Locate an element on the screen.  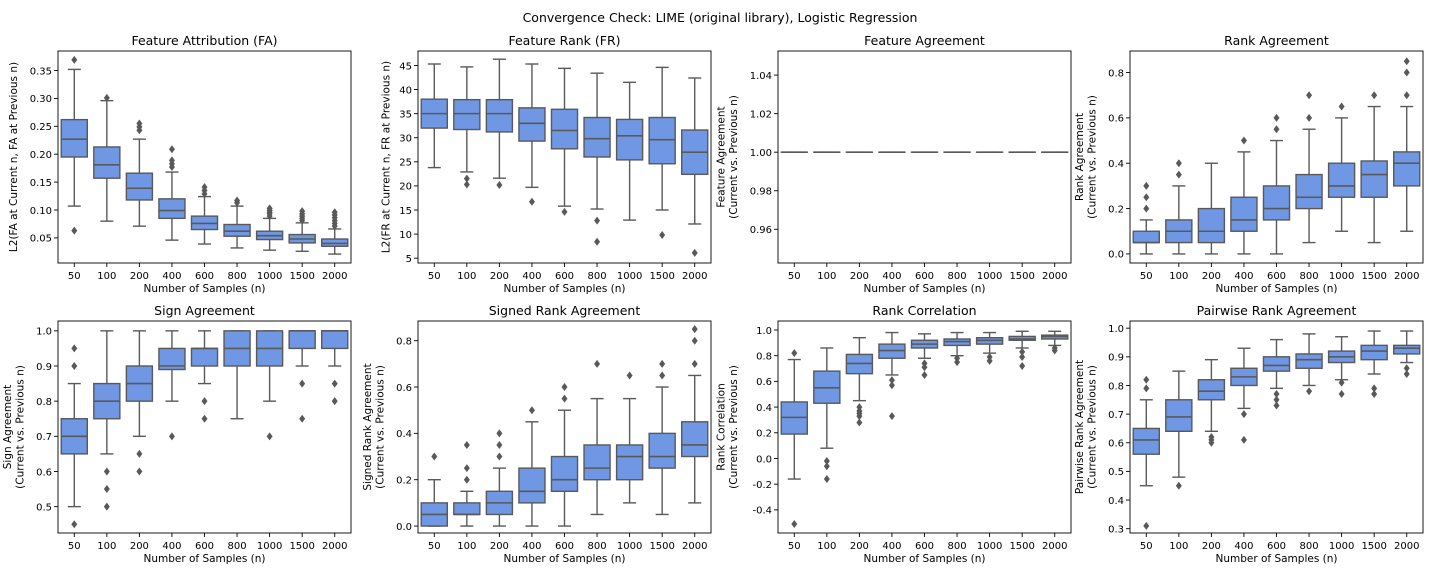
y-tick-label: 0.5 is located at coordinates (1116, 472).